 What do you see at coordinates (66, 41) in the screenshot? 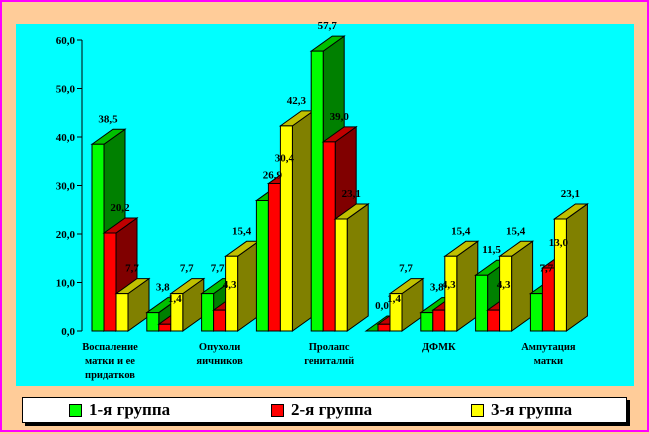
I see `y-tick-label: 60,0` at bounding box center [66, 41].